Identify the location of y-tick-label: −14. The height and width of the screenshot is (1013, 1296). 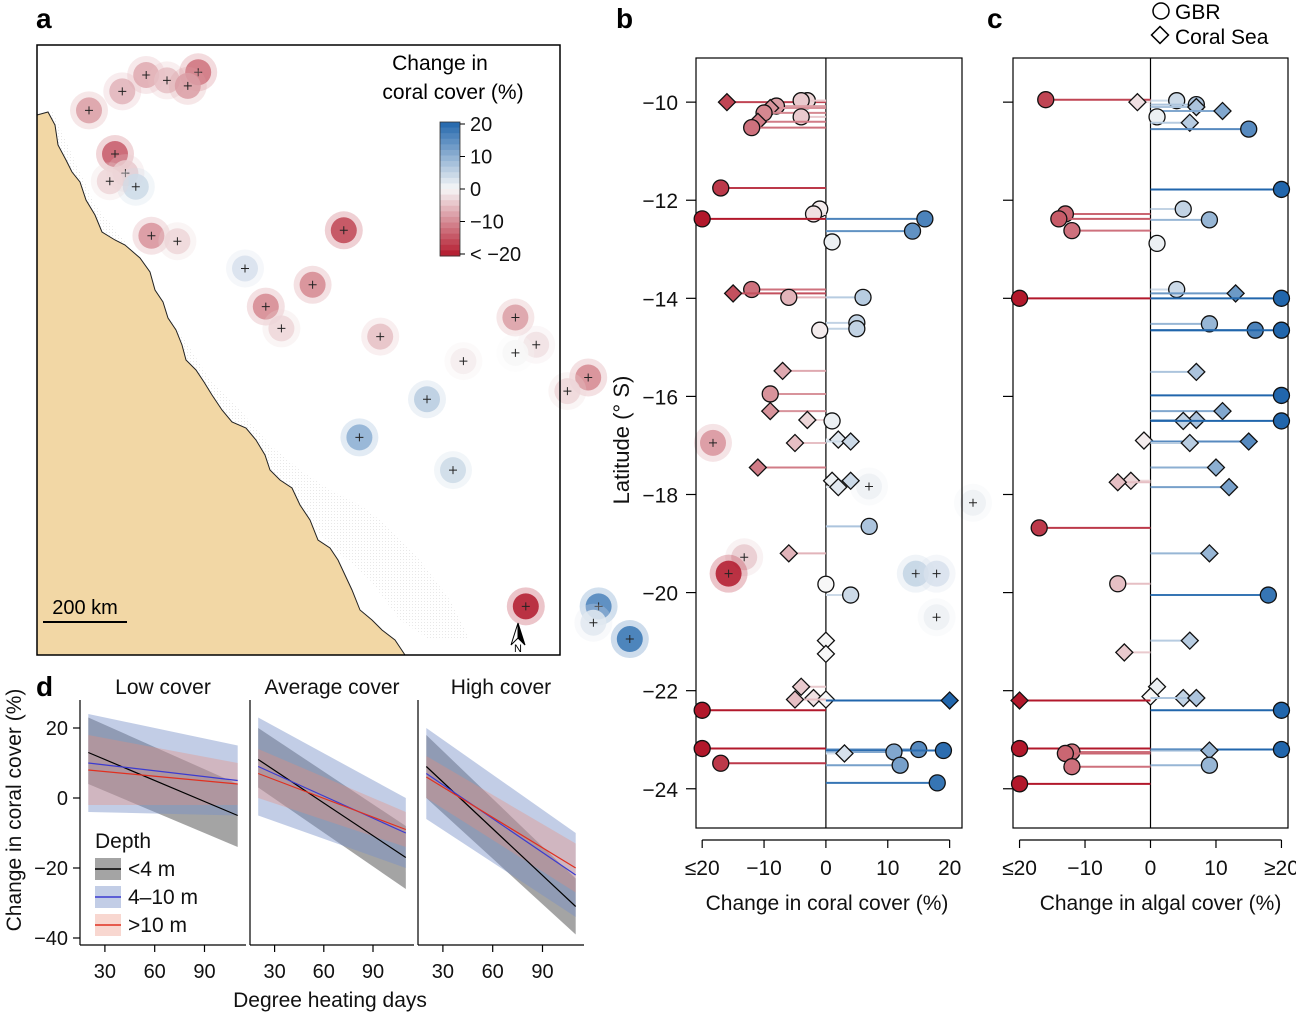
(660, 299).